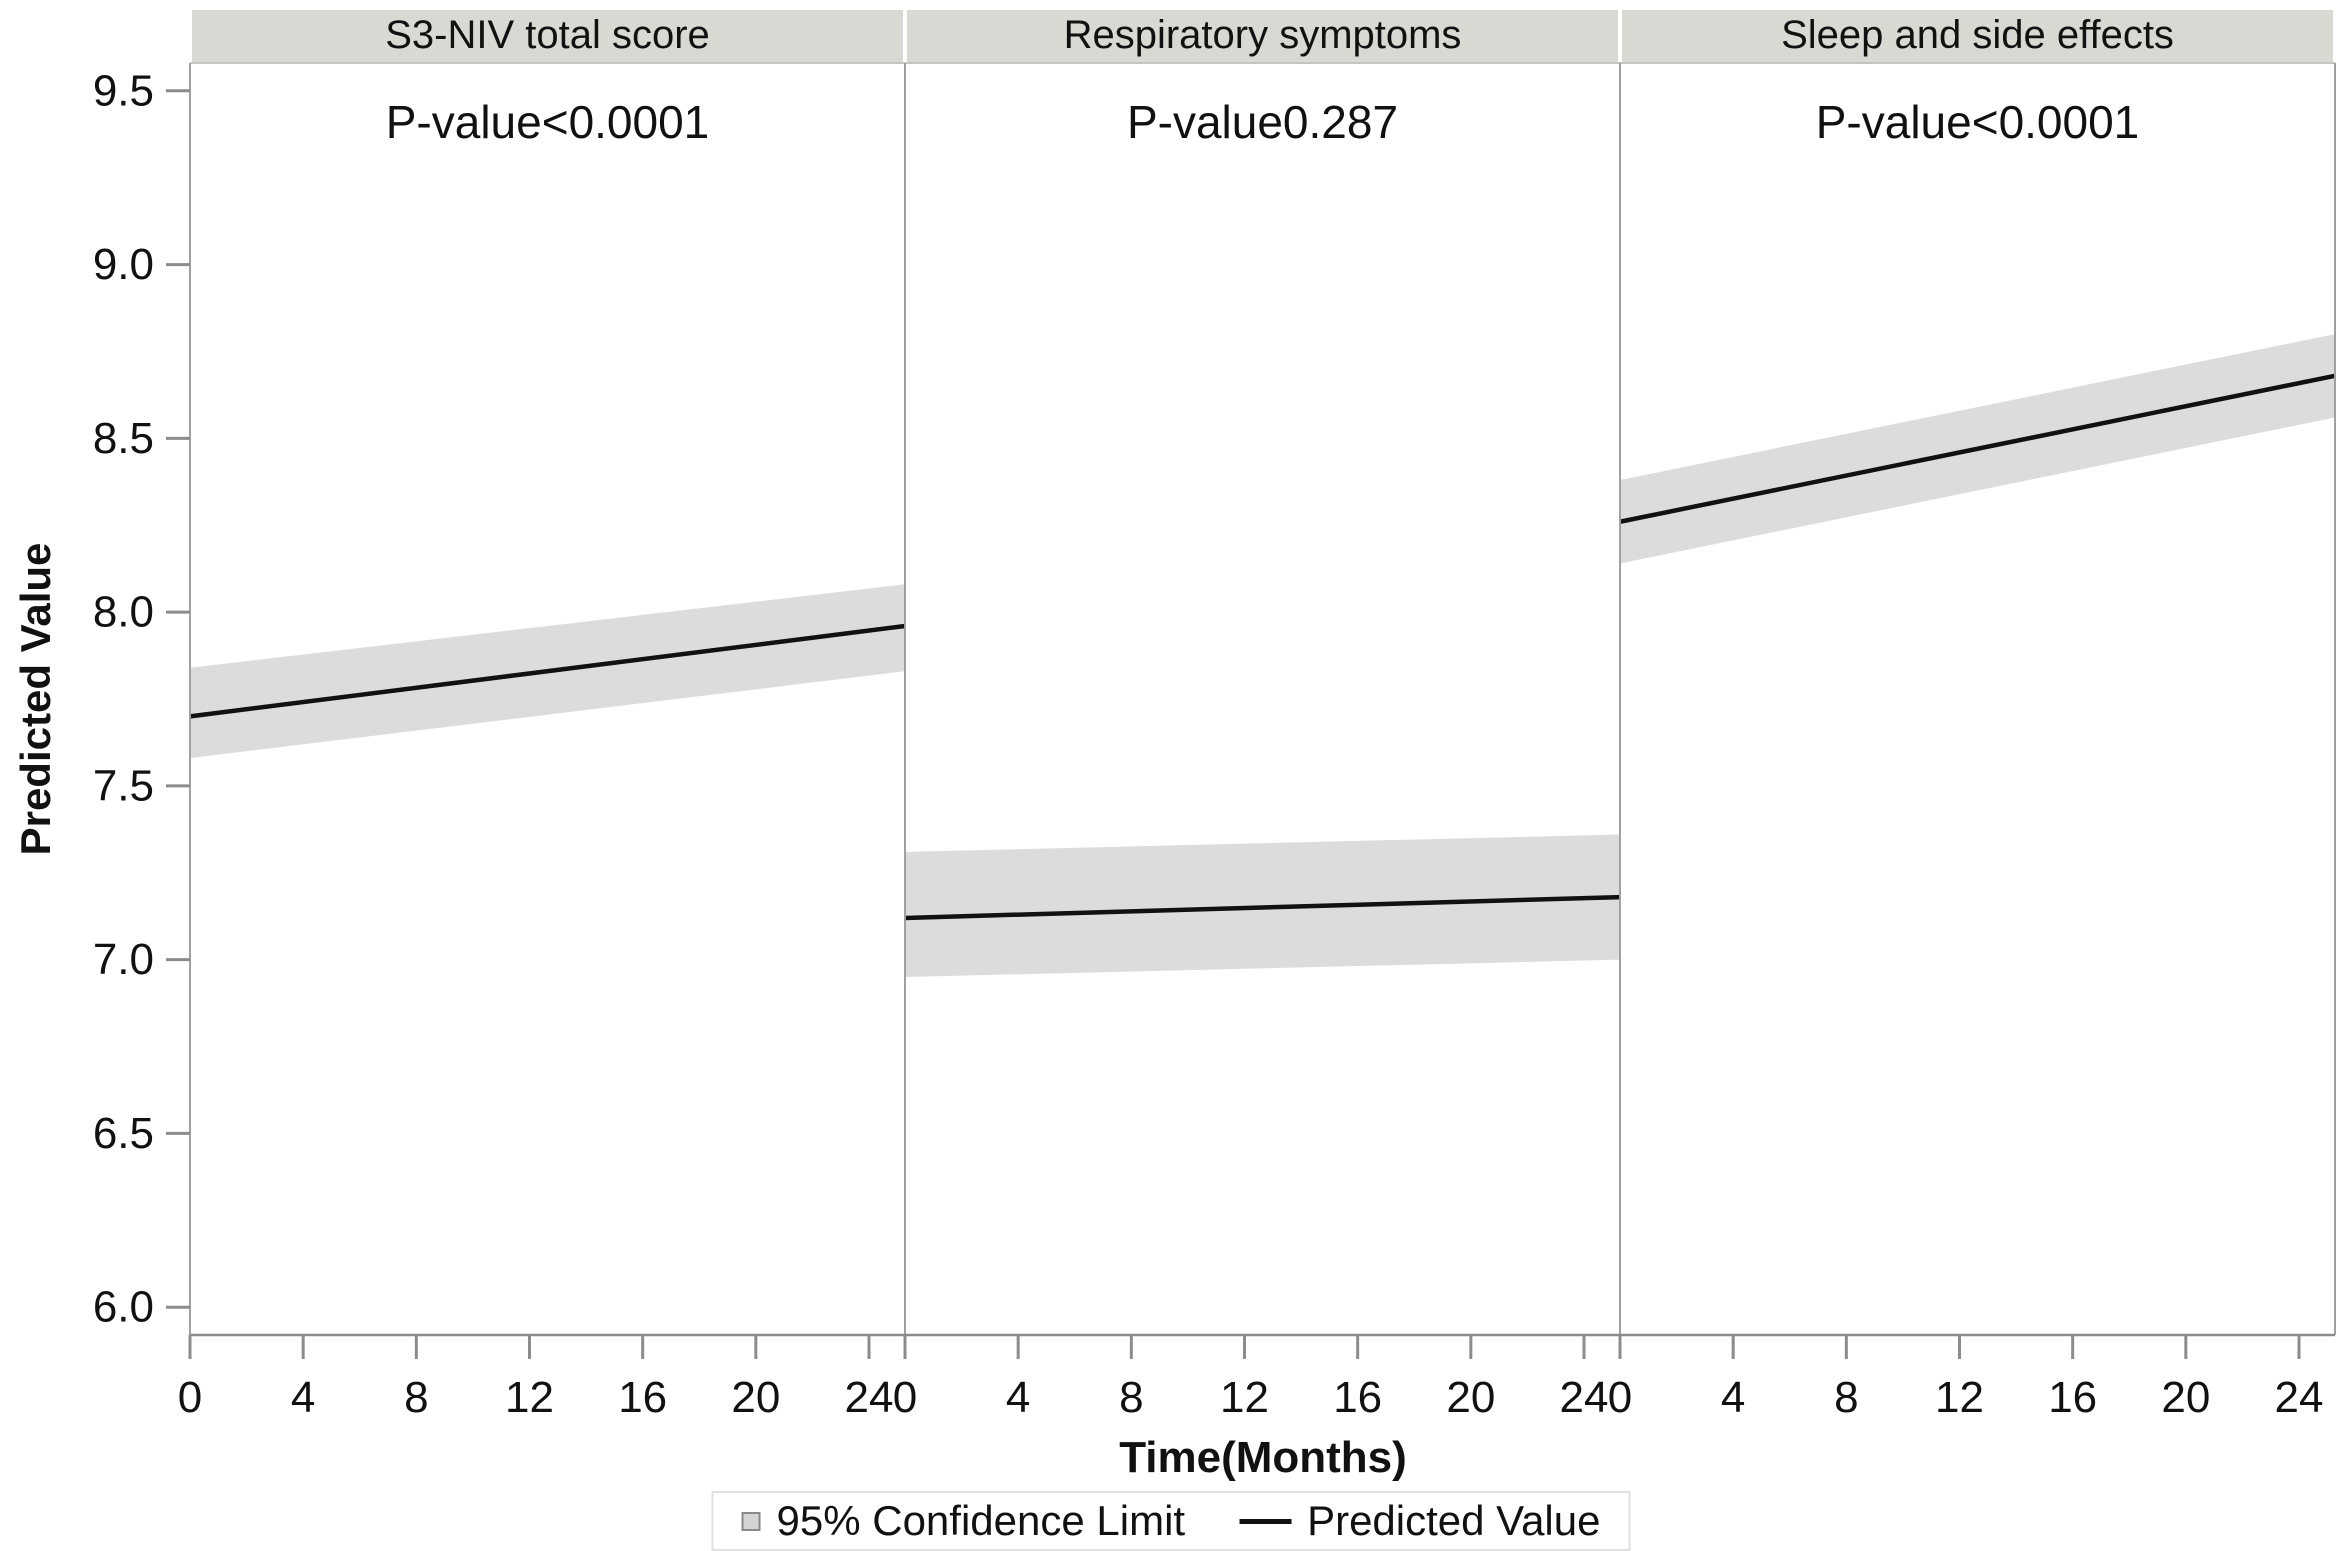  Describe the element at coordinates (751, 1521) in the screenshot. I see `confidence-band-marker-icon` at that location.